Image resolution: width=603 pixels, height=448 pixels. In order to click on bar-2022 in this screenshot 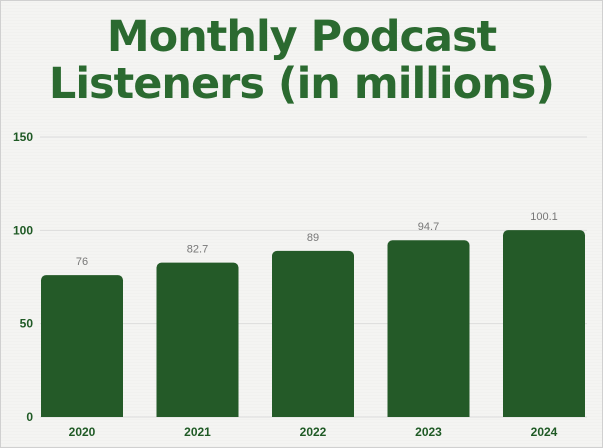, I will do `click(313, 333)`.